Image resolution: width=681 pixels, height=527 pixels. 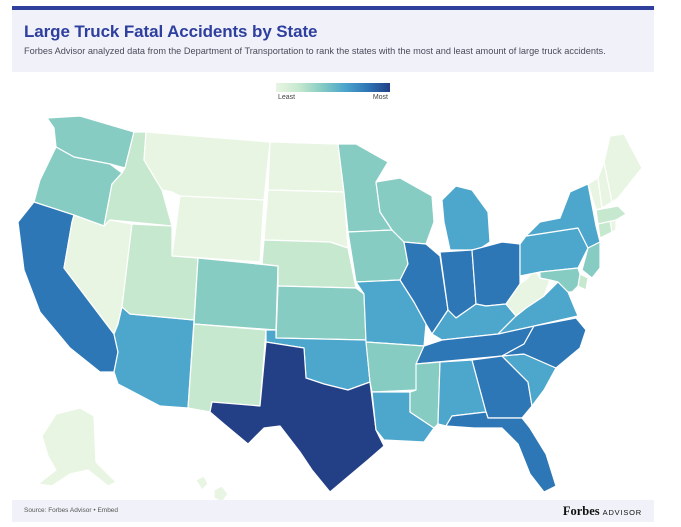 I want to click on state-ME, so click(x=623, y=168).